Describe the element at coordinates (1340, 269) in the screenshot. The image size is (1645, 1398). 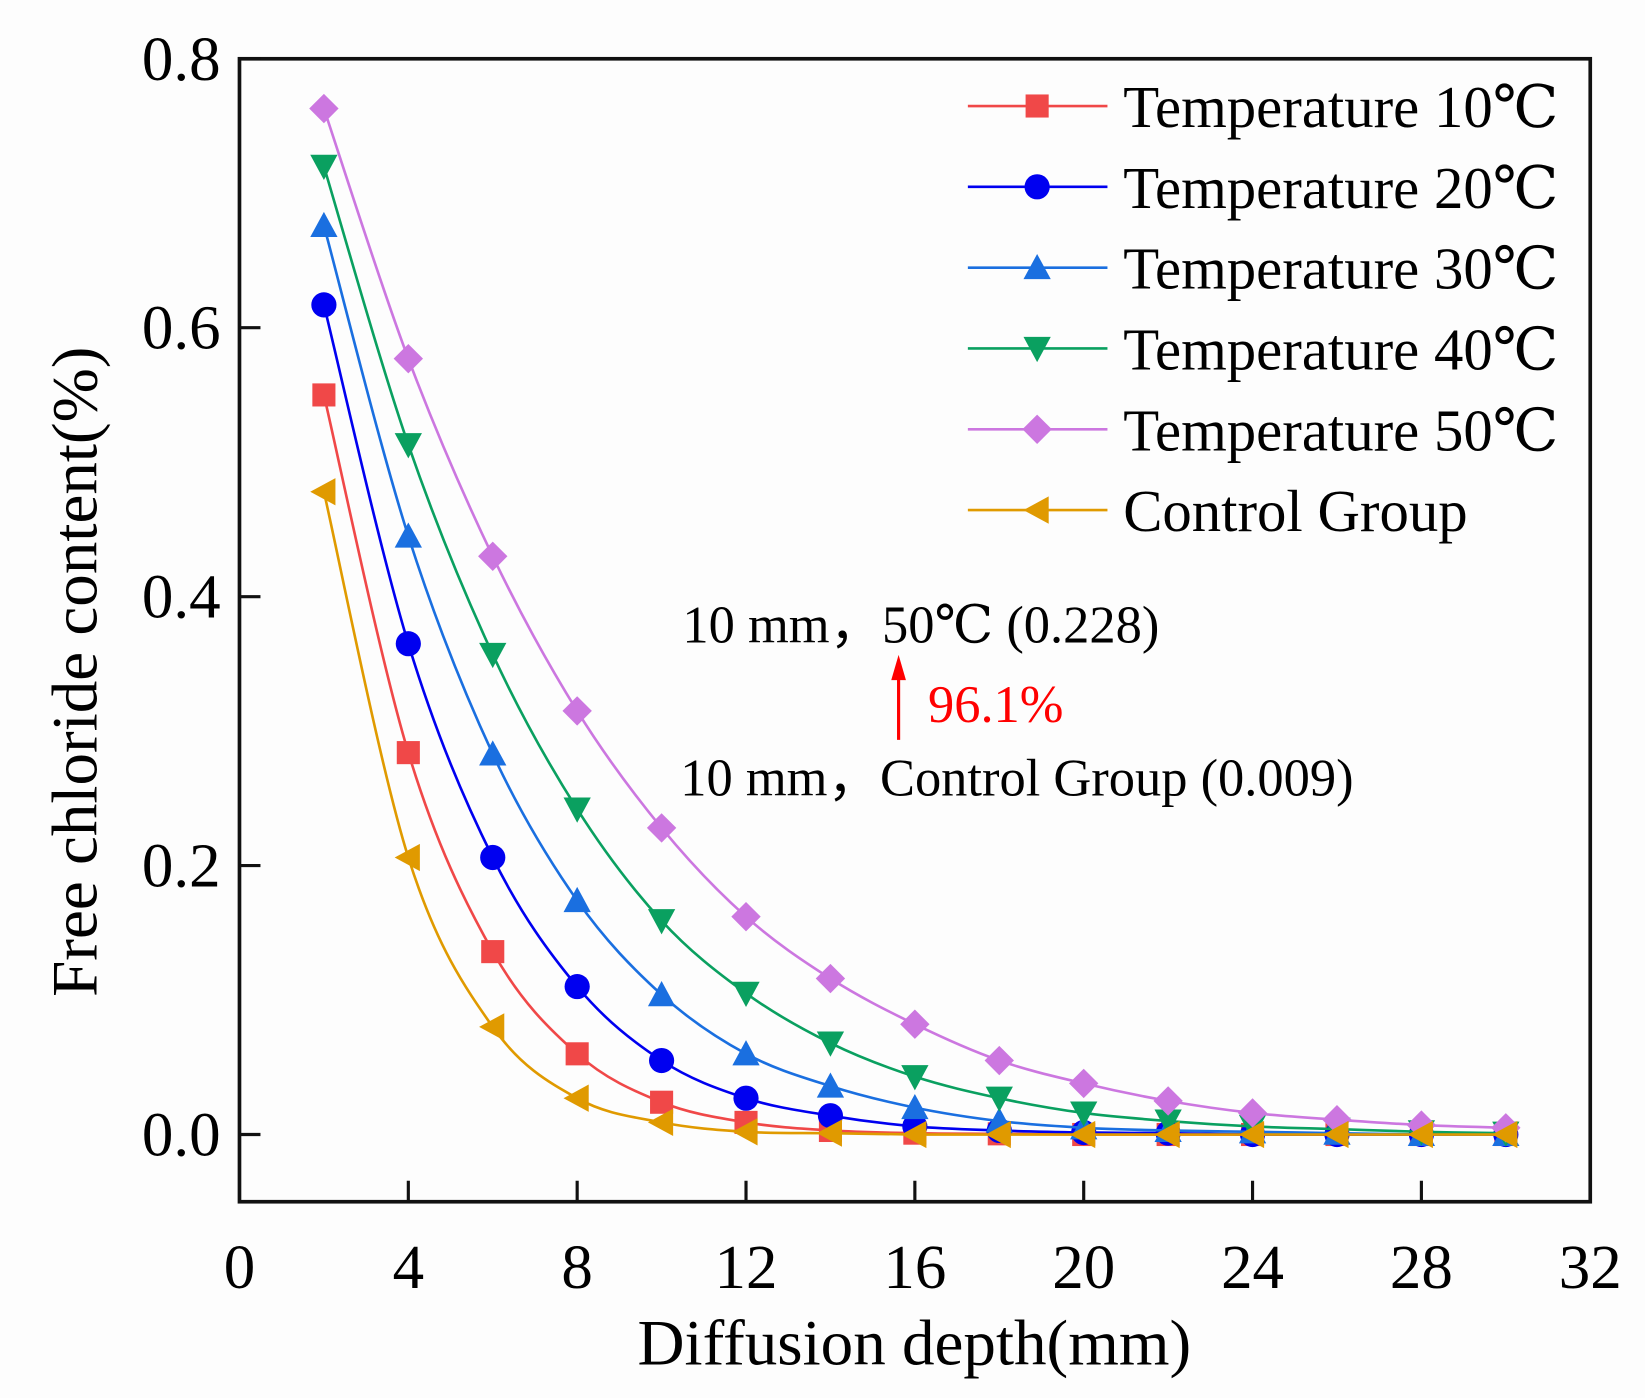
I see `legend-label: Temperature 30℃` at that location.